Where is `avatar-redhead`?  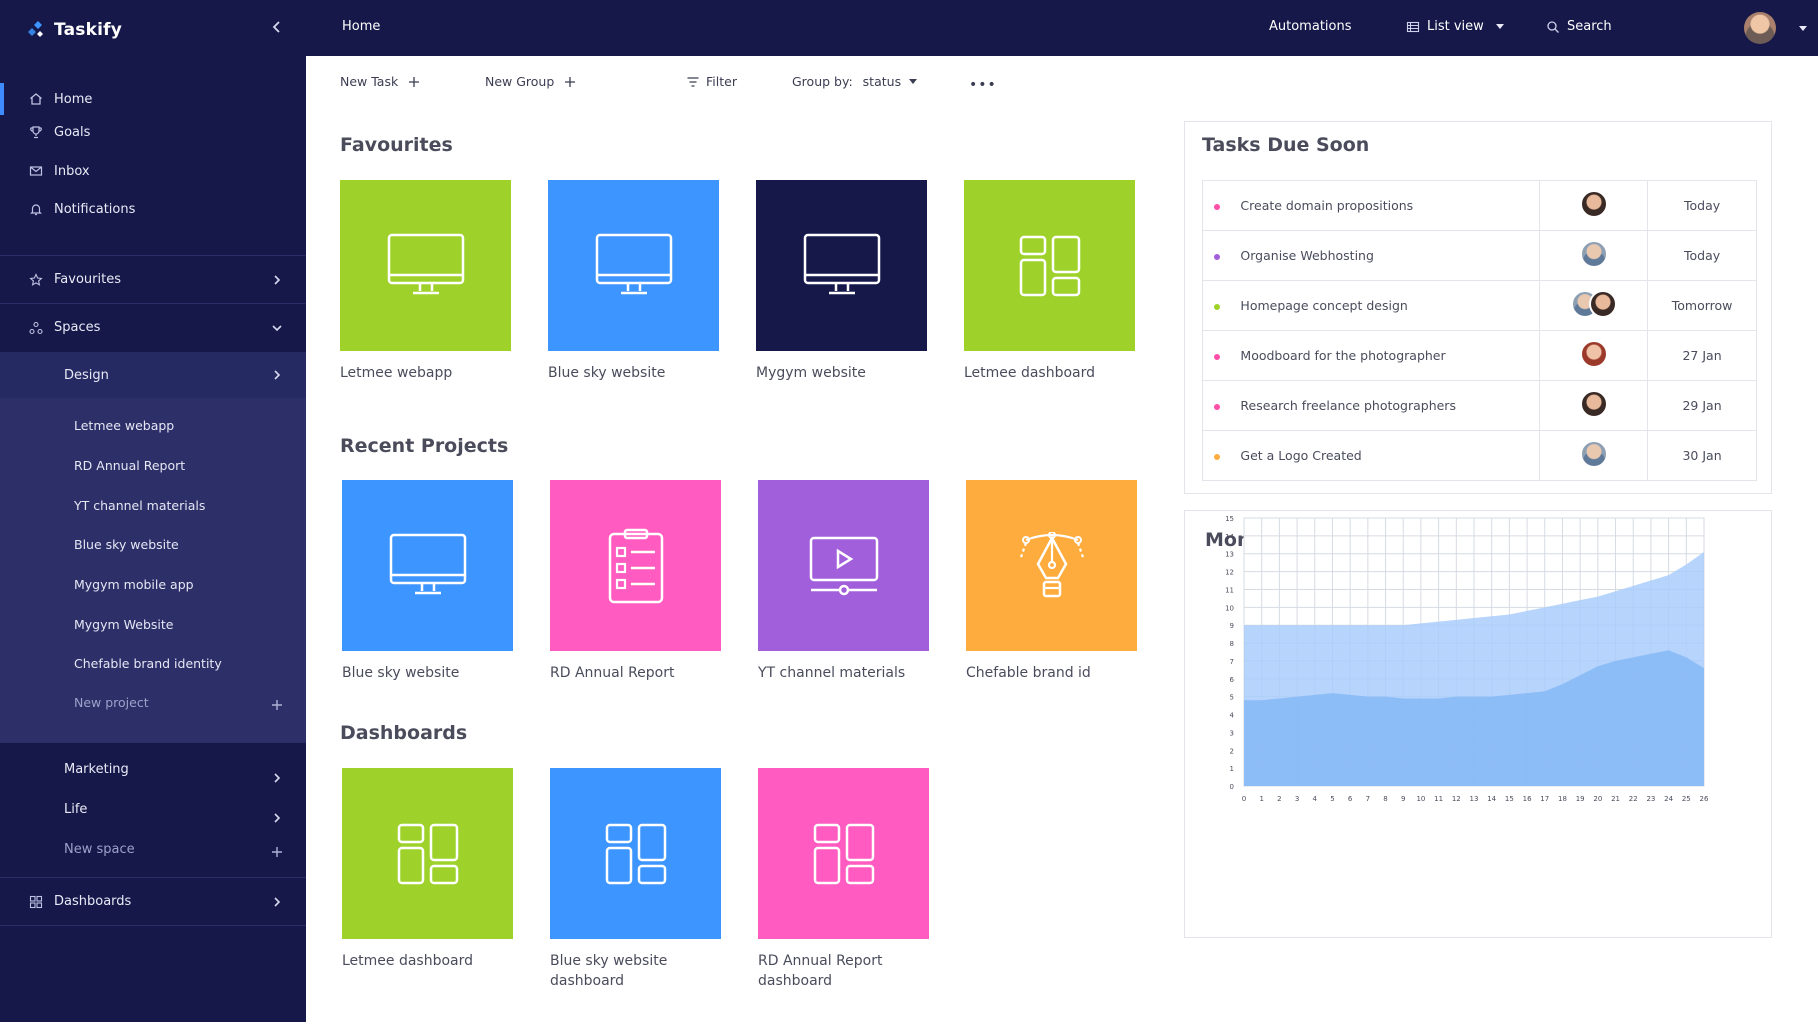
avatar-redhead is located at coordinates (1593, 354).